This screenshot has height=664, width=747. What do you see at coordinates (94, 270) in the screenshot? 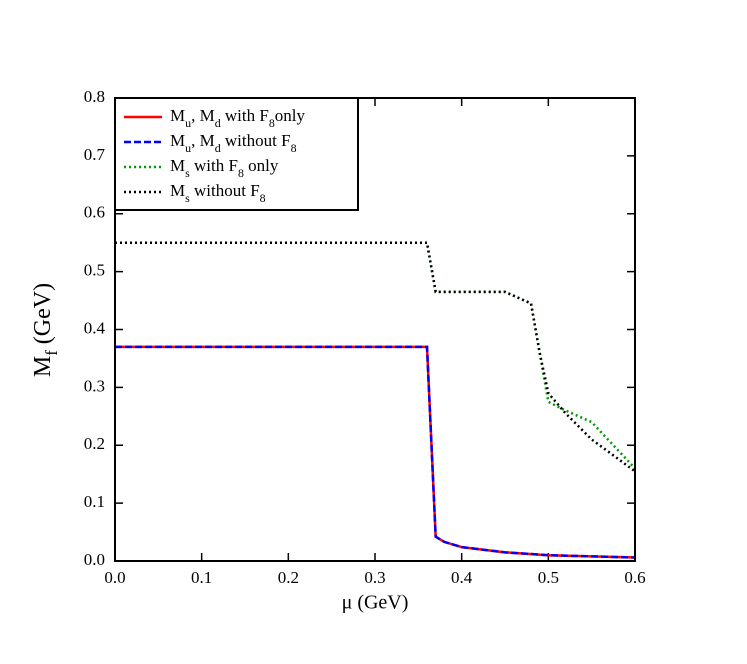
I see `y-tick-label: 0.5` at bounding box center [94, 270].